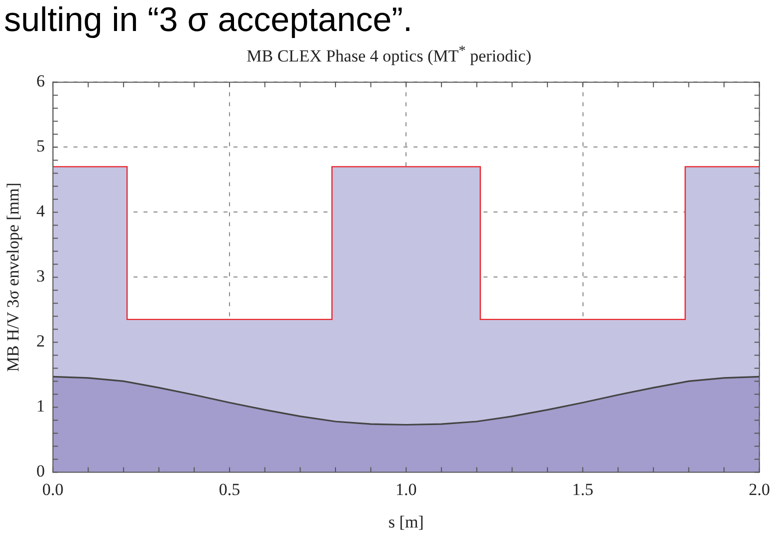 This screenshot has width=778, height=537. I want to click on y-tick-label: 5, so click(40, 146).